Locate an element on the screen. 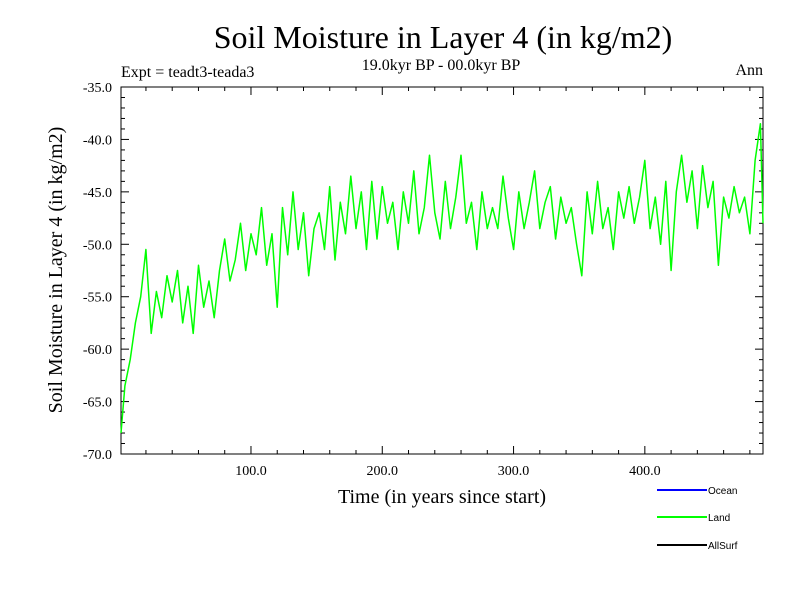 The image size is (800, 600). x-tick-label: 200.0 is located at coordinates (383, 471).